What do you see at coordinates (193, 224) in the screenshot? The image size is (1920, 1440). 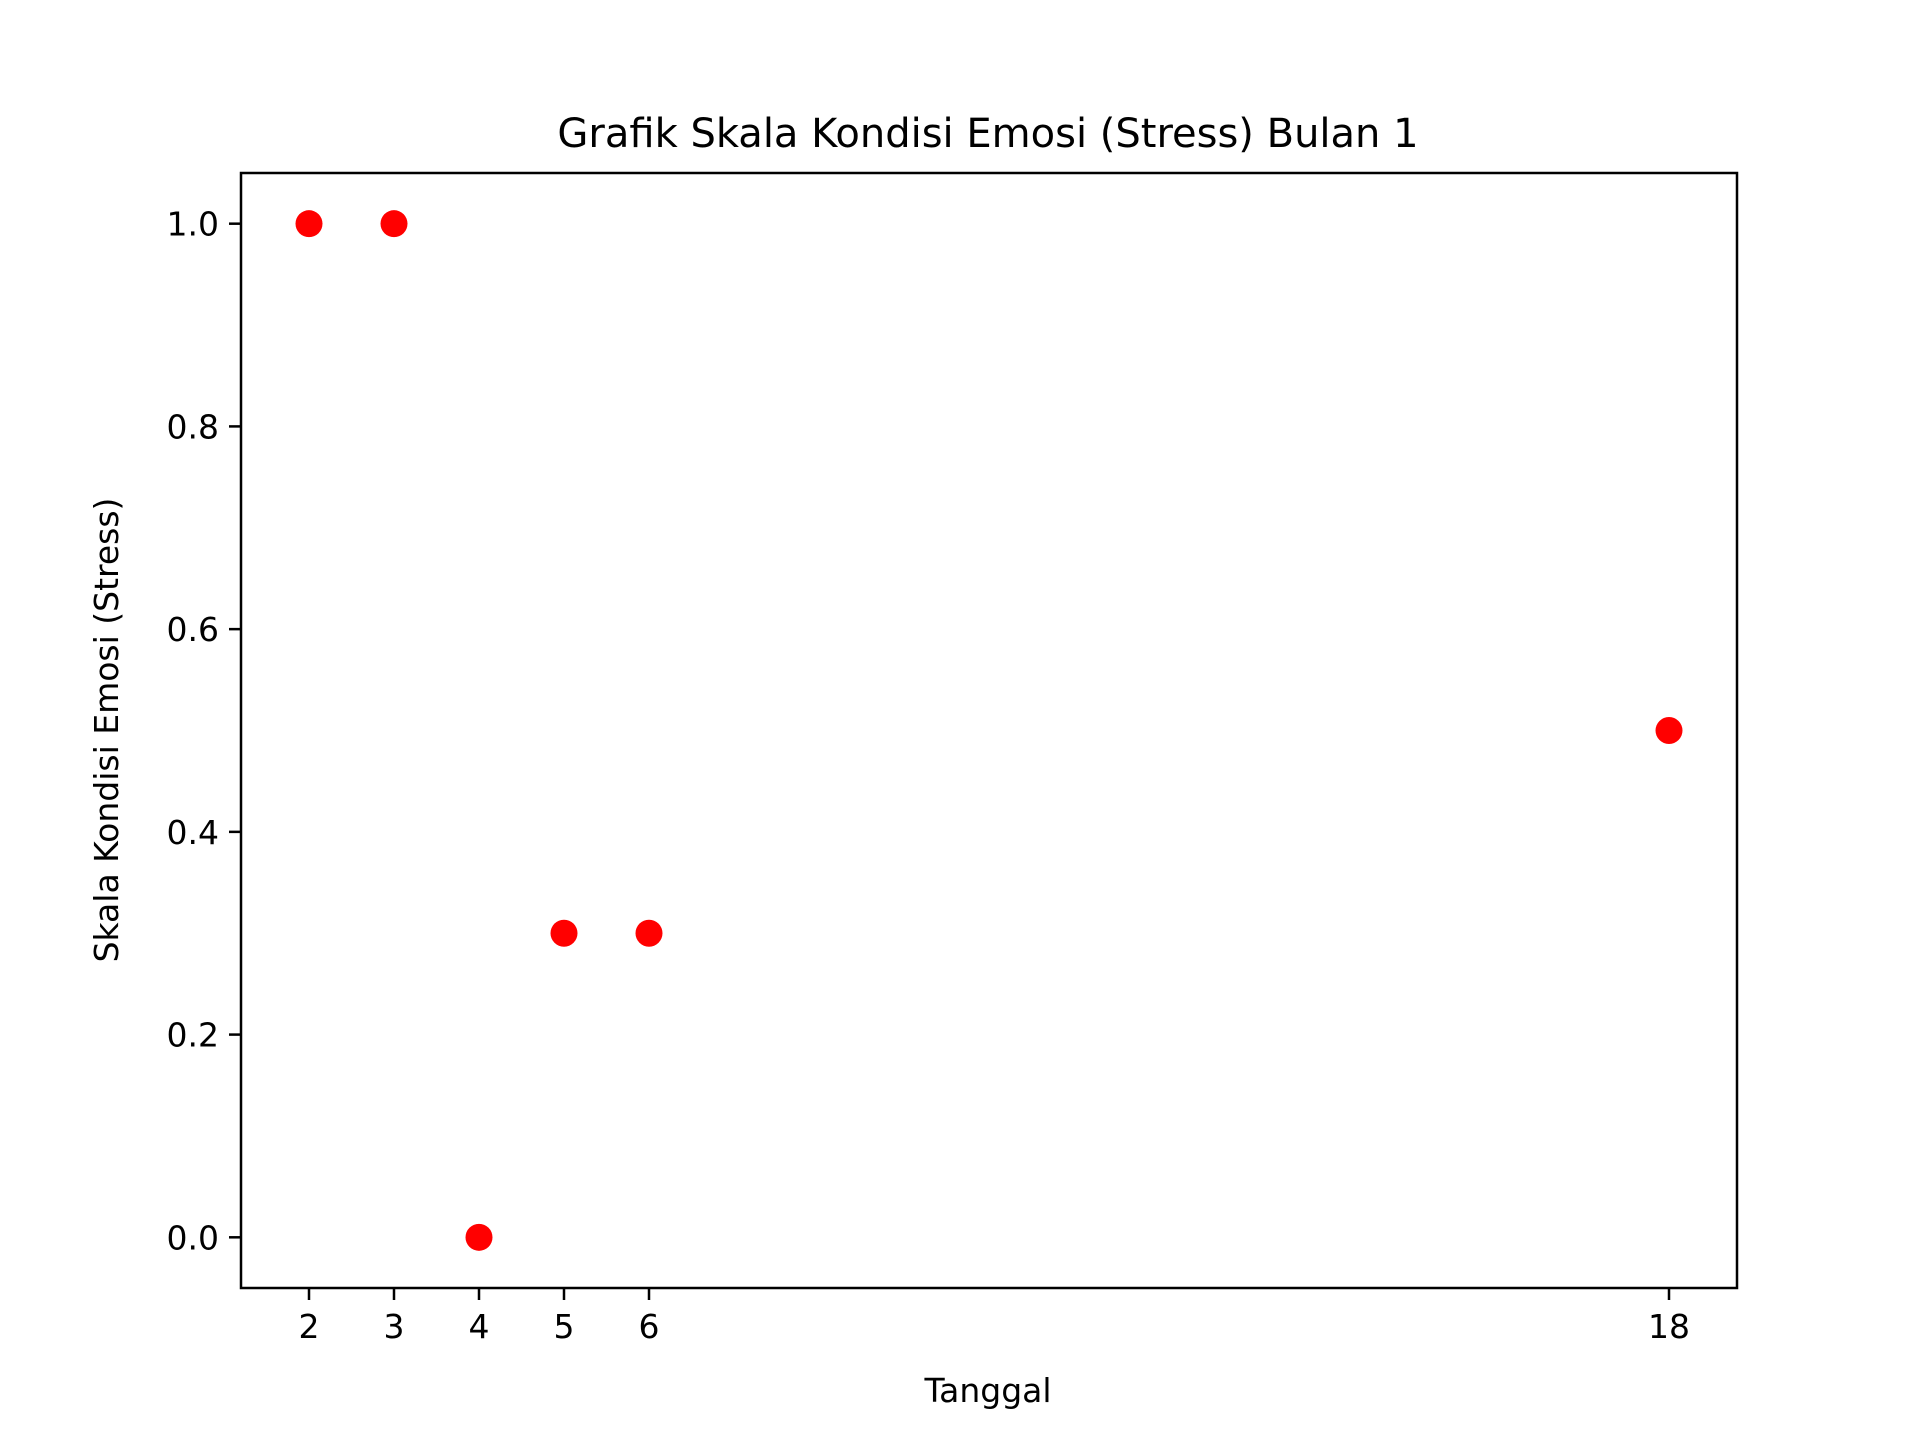 I see `y-tick-label: 1.0` at bounding box center [193, 224].